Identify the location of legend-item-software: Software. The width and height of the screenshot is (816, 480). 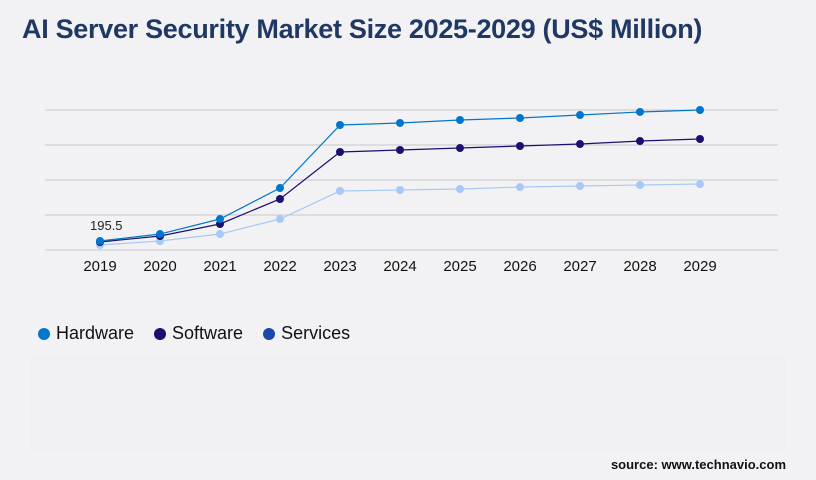
(198, 333).